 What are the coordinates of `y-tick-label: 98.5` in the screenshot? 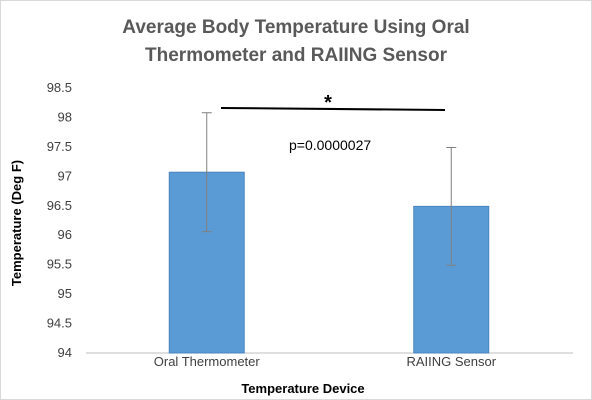 It's located at (59, 87).